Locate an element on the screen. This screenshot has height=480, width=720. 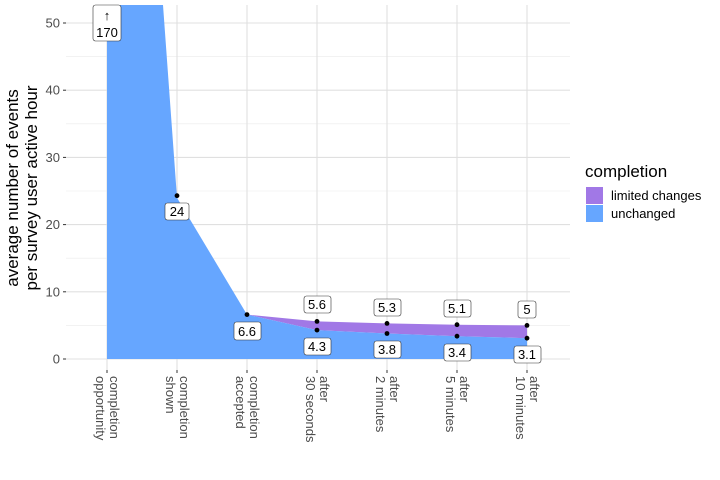
data-label-3-8: 3.8 is located at coordinates (387, 349).